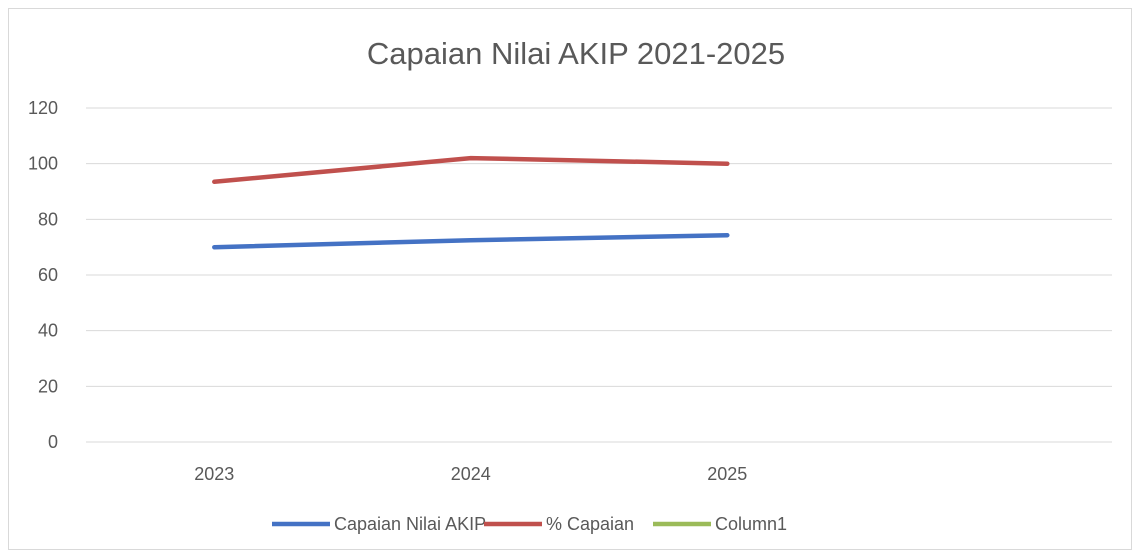 The image size is (1141, 558). I want to click on x-tick-label: 2023, so click(214, 474).